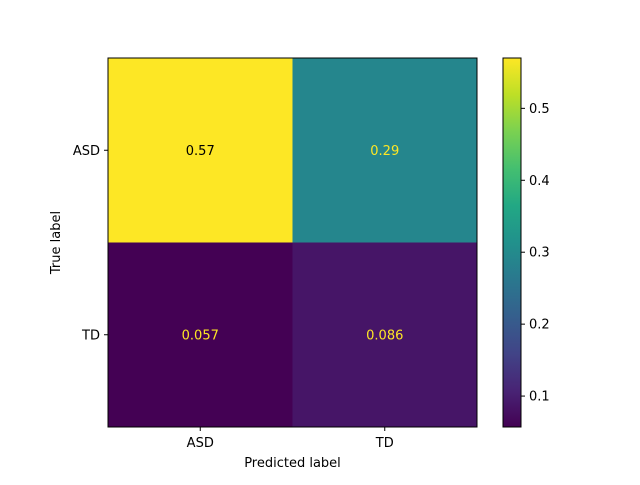 The width and height of the screenshot is (640, 485). Describe the element at coordinates (539, 181) in the screenshot. I see `colorbar-tick-label: 0.4` at that location.